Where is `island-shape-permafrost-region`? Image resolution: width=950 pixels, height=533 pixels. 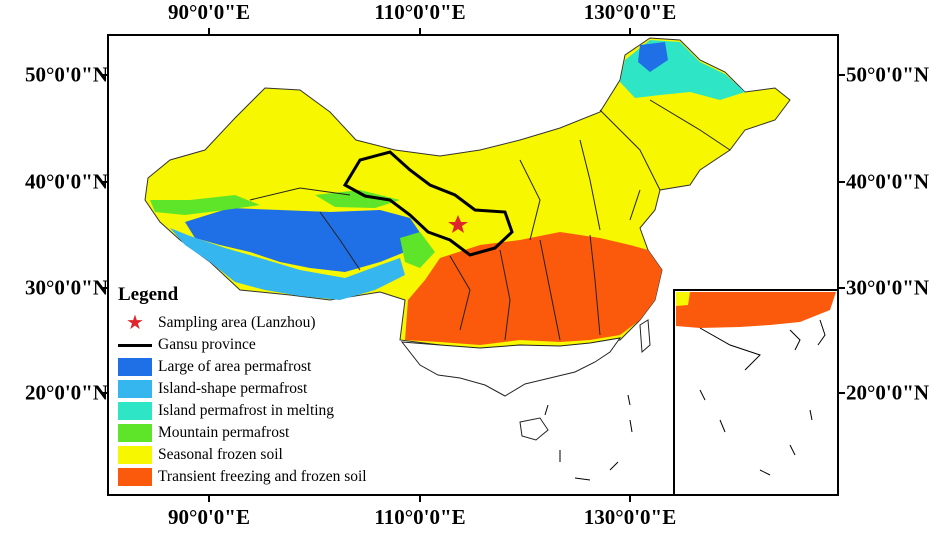
island-shape-permafrost-region is located at coordinates (287, 264).